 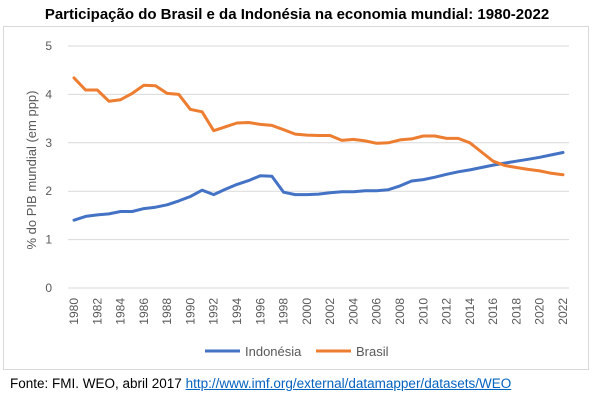 I want to click on x-tick-label: 1990, so click(x=190, y=311).